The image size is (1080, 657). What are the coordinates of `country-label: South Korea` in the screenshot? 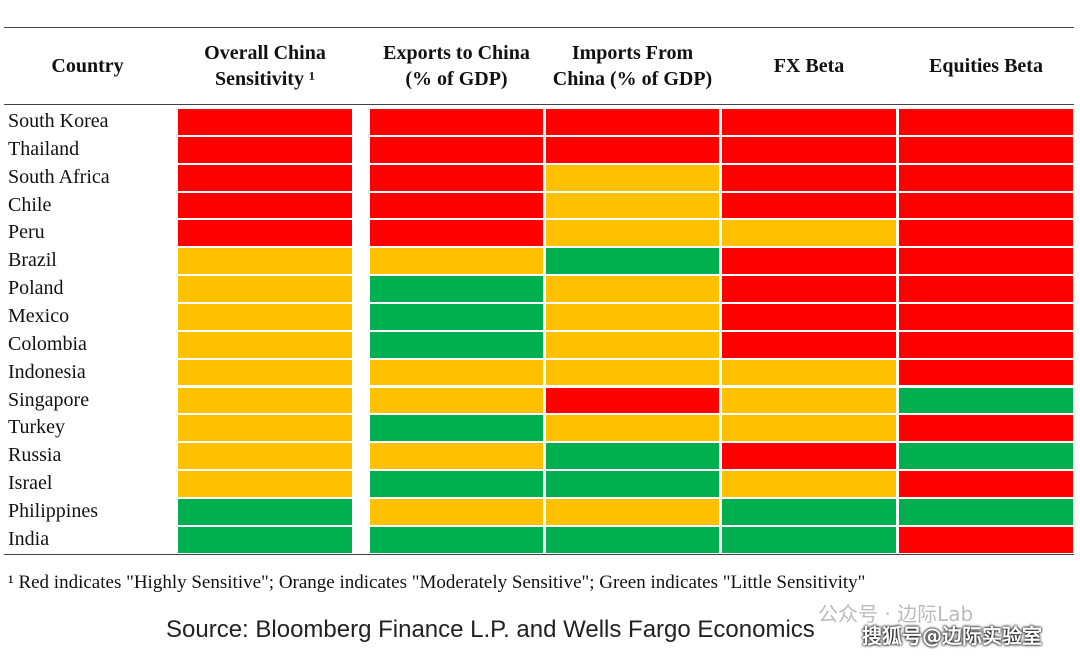 It's located at (58, 121).